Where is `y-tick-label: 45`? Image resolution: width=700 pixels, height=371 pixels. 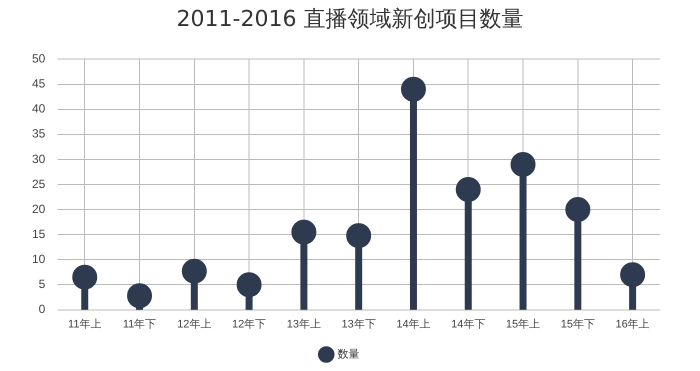
y-tick-label: 45 is located at coordinates (39, 83).